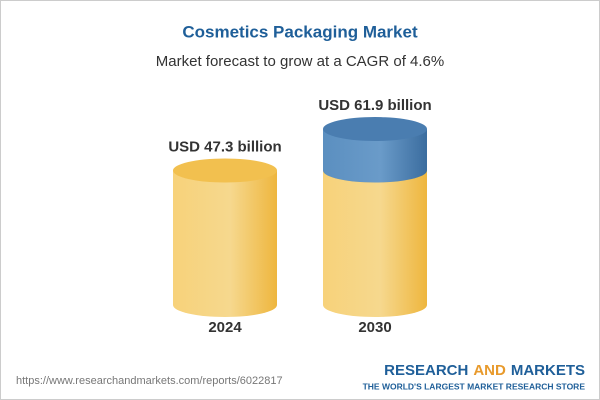  What do you see at coordinates (300, 31) in the screenshot?
I see `chart-title: Cosmetics Packaging Market` at bounding box center [300, 31].